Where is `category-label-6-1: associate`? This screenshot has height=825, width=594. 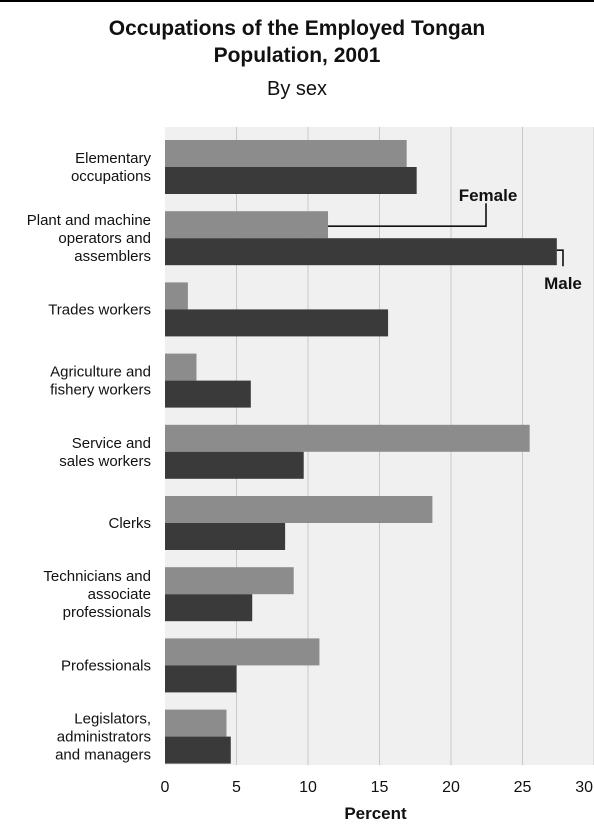
category-label-6-1: associate is located at coordinates (119, 594).